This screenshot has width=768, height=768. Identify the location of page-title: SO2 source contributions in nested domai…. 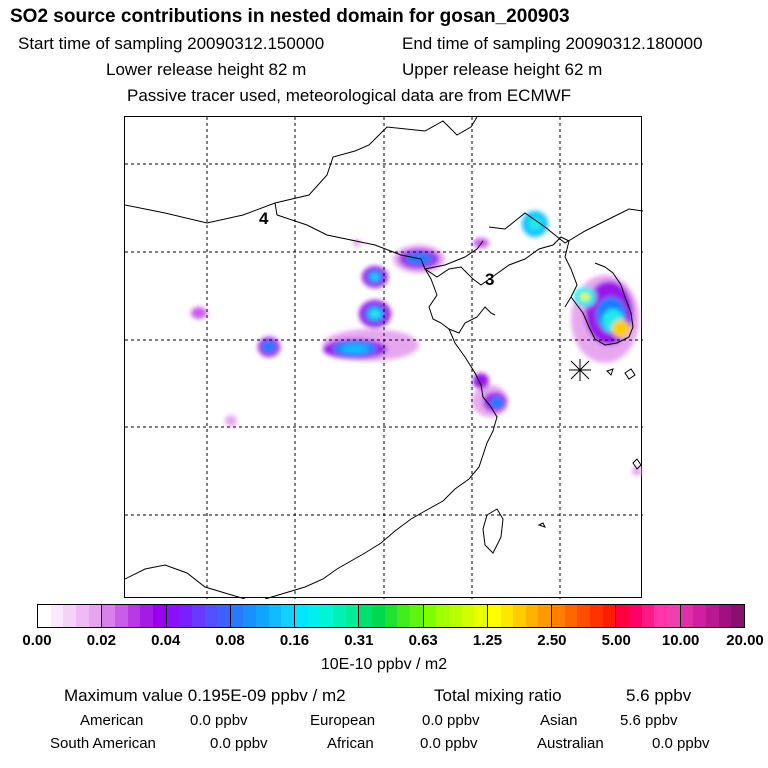
(290, 16).